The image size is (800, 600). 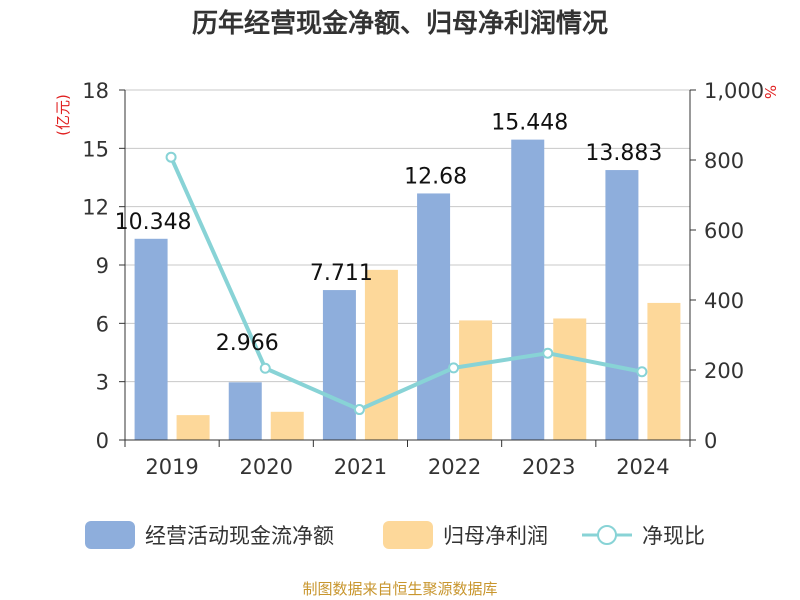 I want to click on left-axis-unit: (亿元), so click(x=63, y=115).